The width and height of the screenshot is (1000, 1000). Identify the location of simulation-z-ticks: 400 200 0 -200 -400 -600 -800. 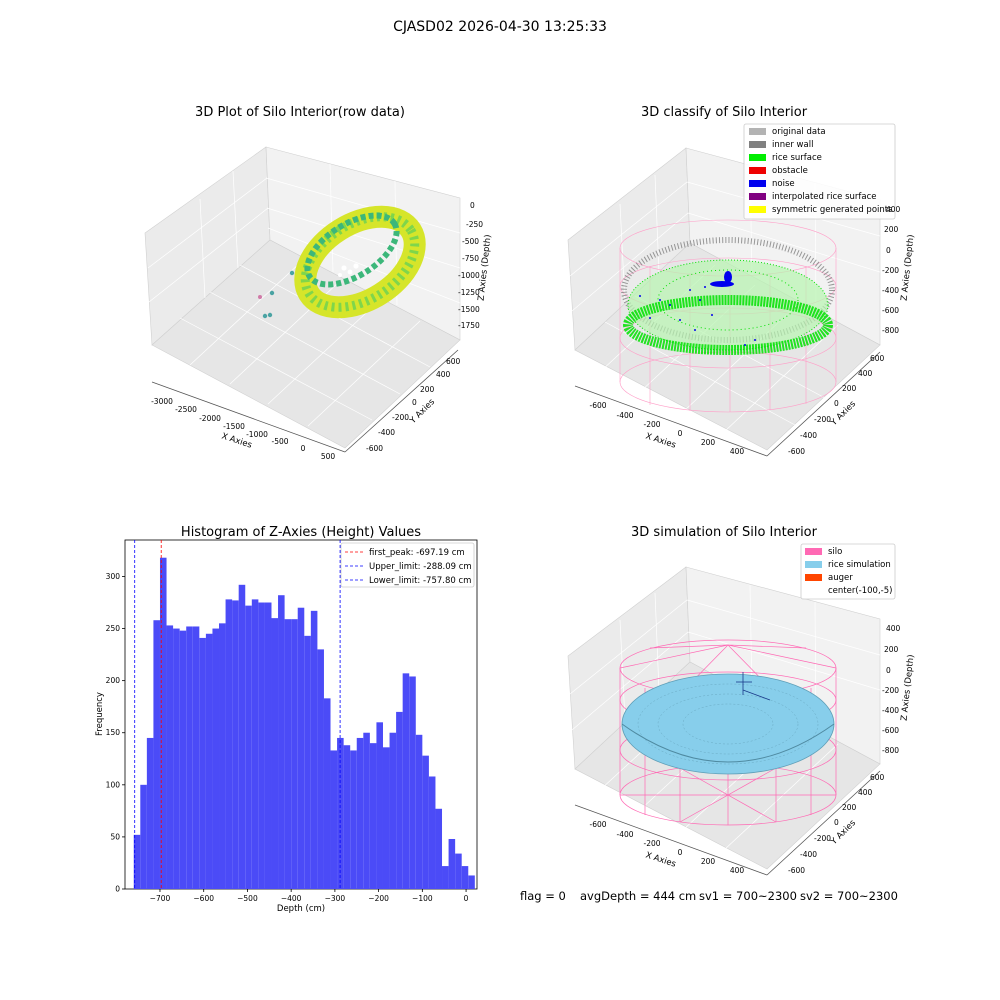
(891, 689).